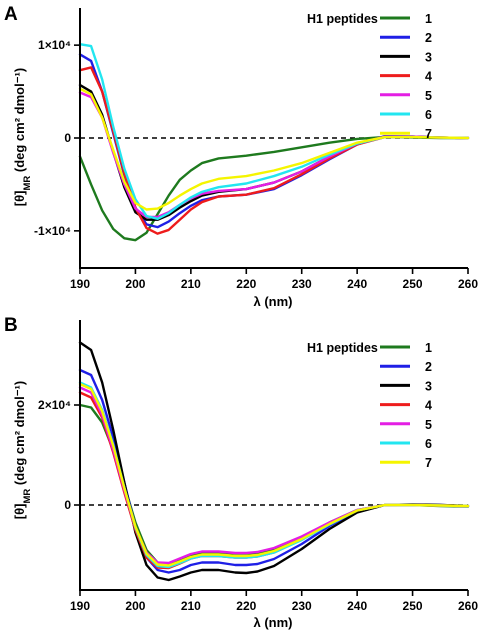 This screenshot has width=484, height=634. Describe the element at coordinates (428, 134) in the screenshot. I see `panel-a-legend-label-7: 7` at that location.